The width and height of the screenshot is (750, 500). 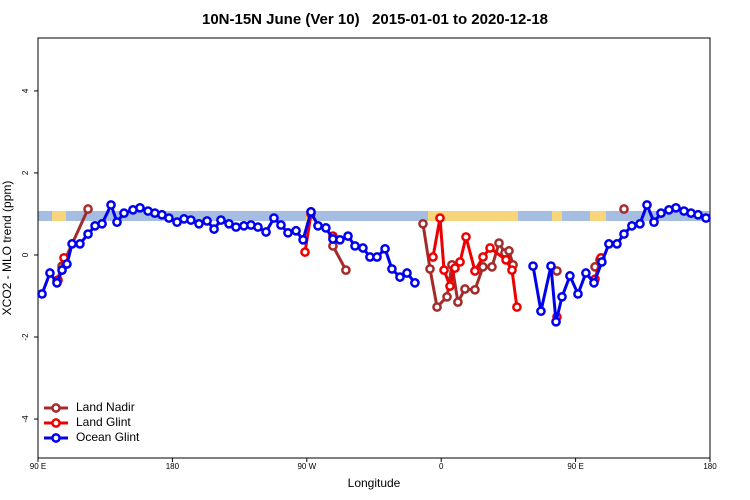 I want to click on x-tick-label: 90 W, so click(x=306, y=466).